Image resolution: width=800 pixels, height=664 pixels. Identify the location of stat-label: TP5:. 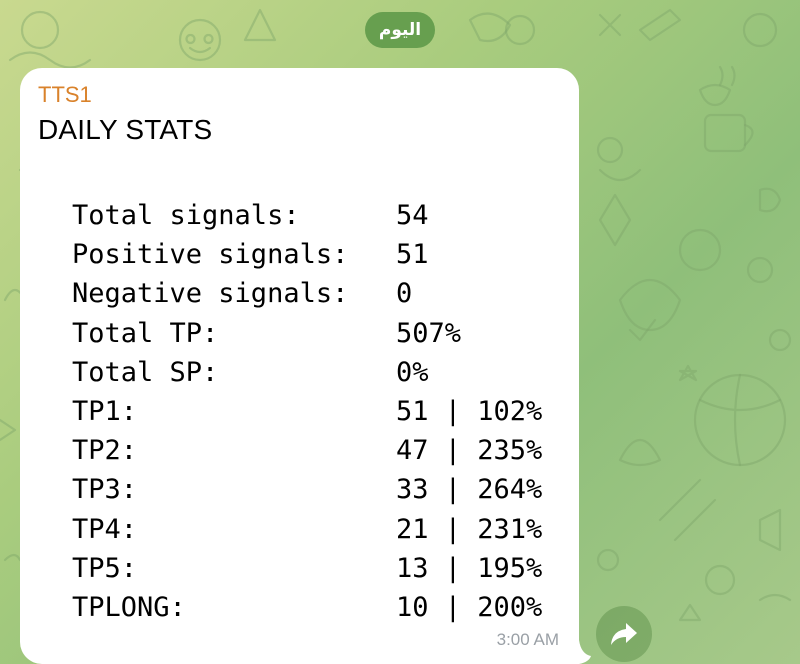
(105, 568).